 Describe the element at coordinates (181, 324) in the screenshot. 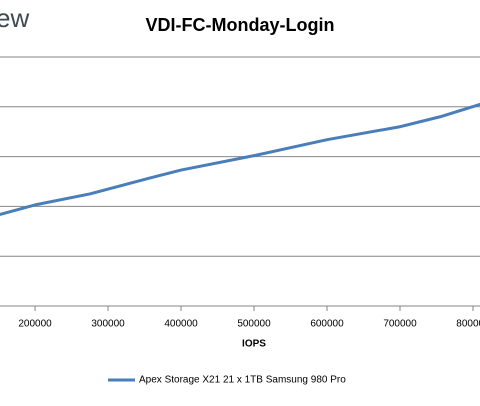

I see `x-tick-label: 400000` at that location.